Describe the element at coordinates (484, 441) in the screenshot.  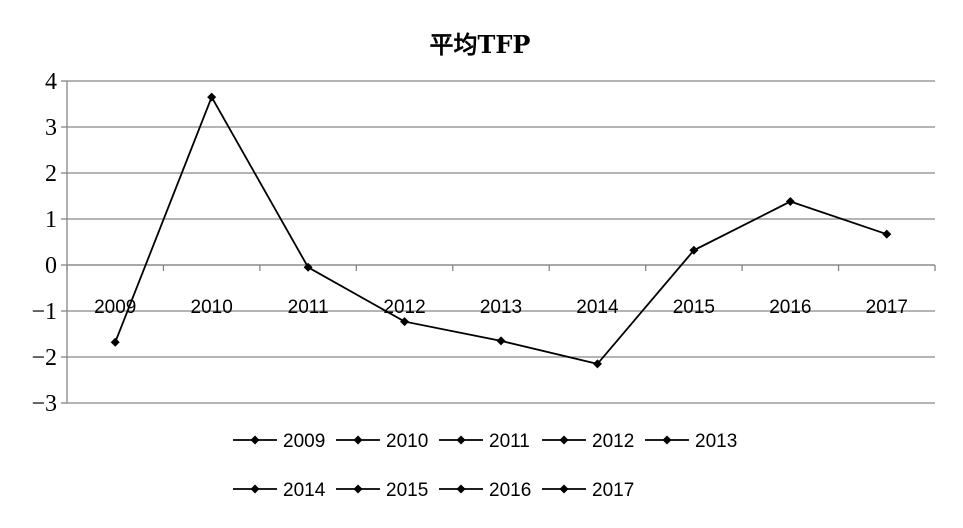
I see `legend-item: 2011` at that location.